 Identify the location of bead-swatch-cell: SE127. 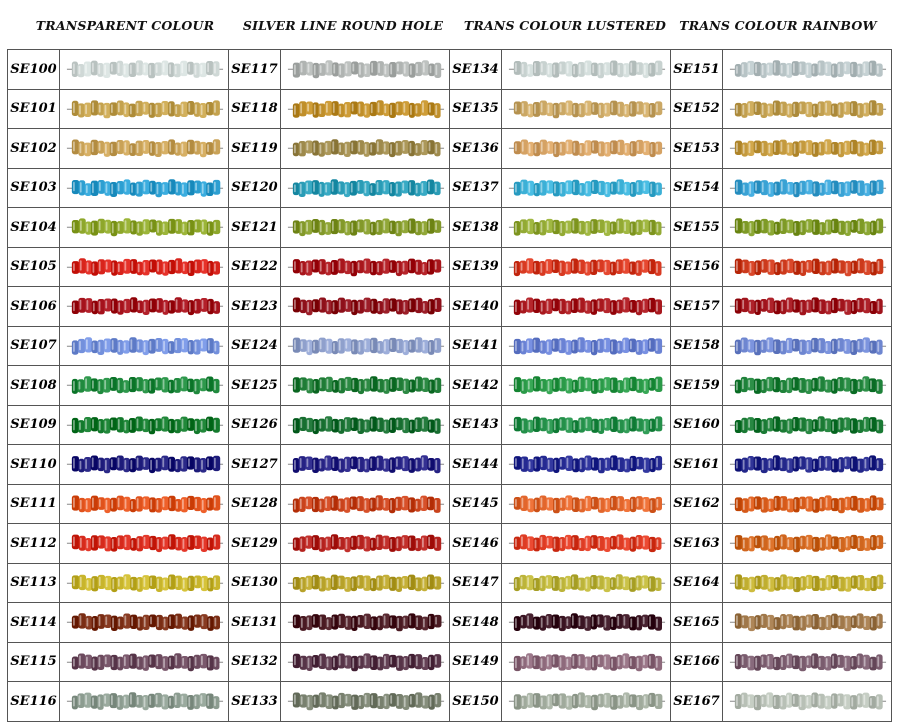
(339, 464).